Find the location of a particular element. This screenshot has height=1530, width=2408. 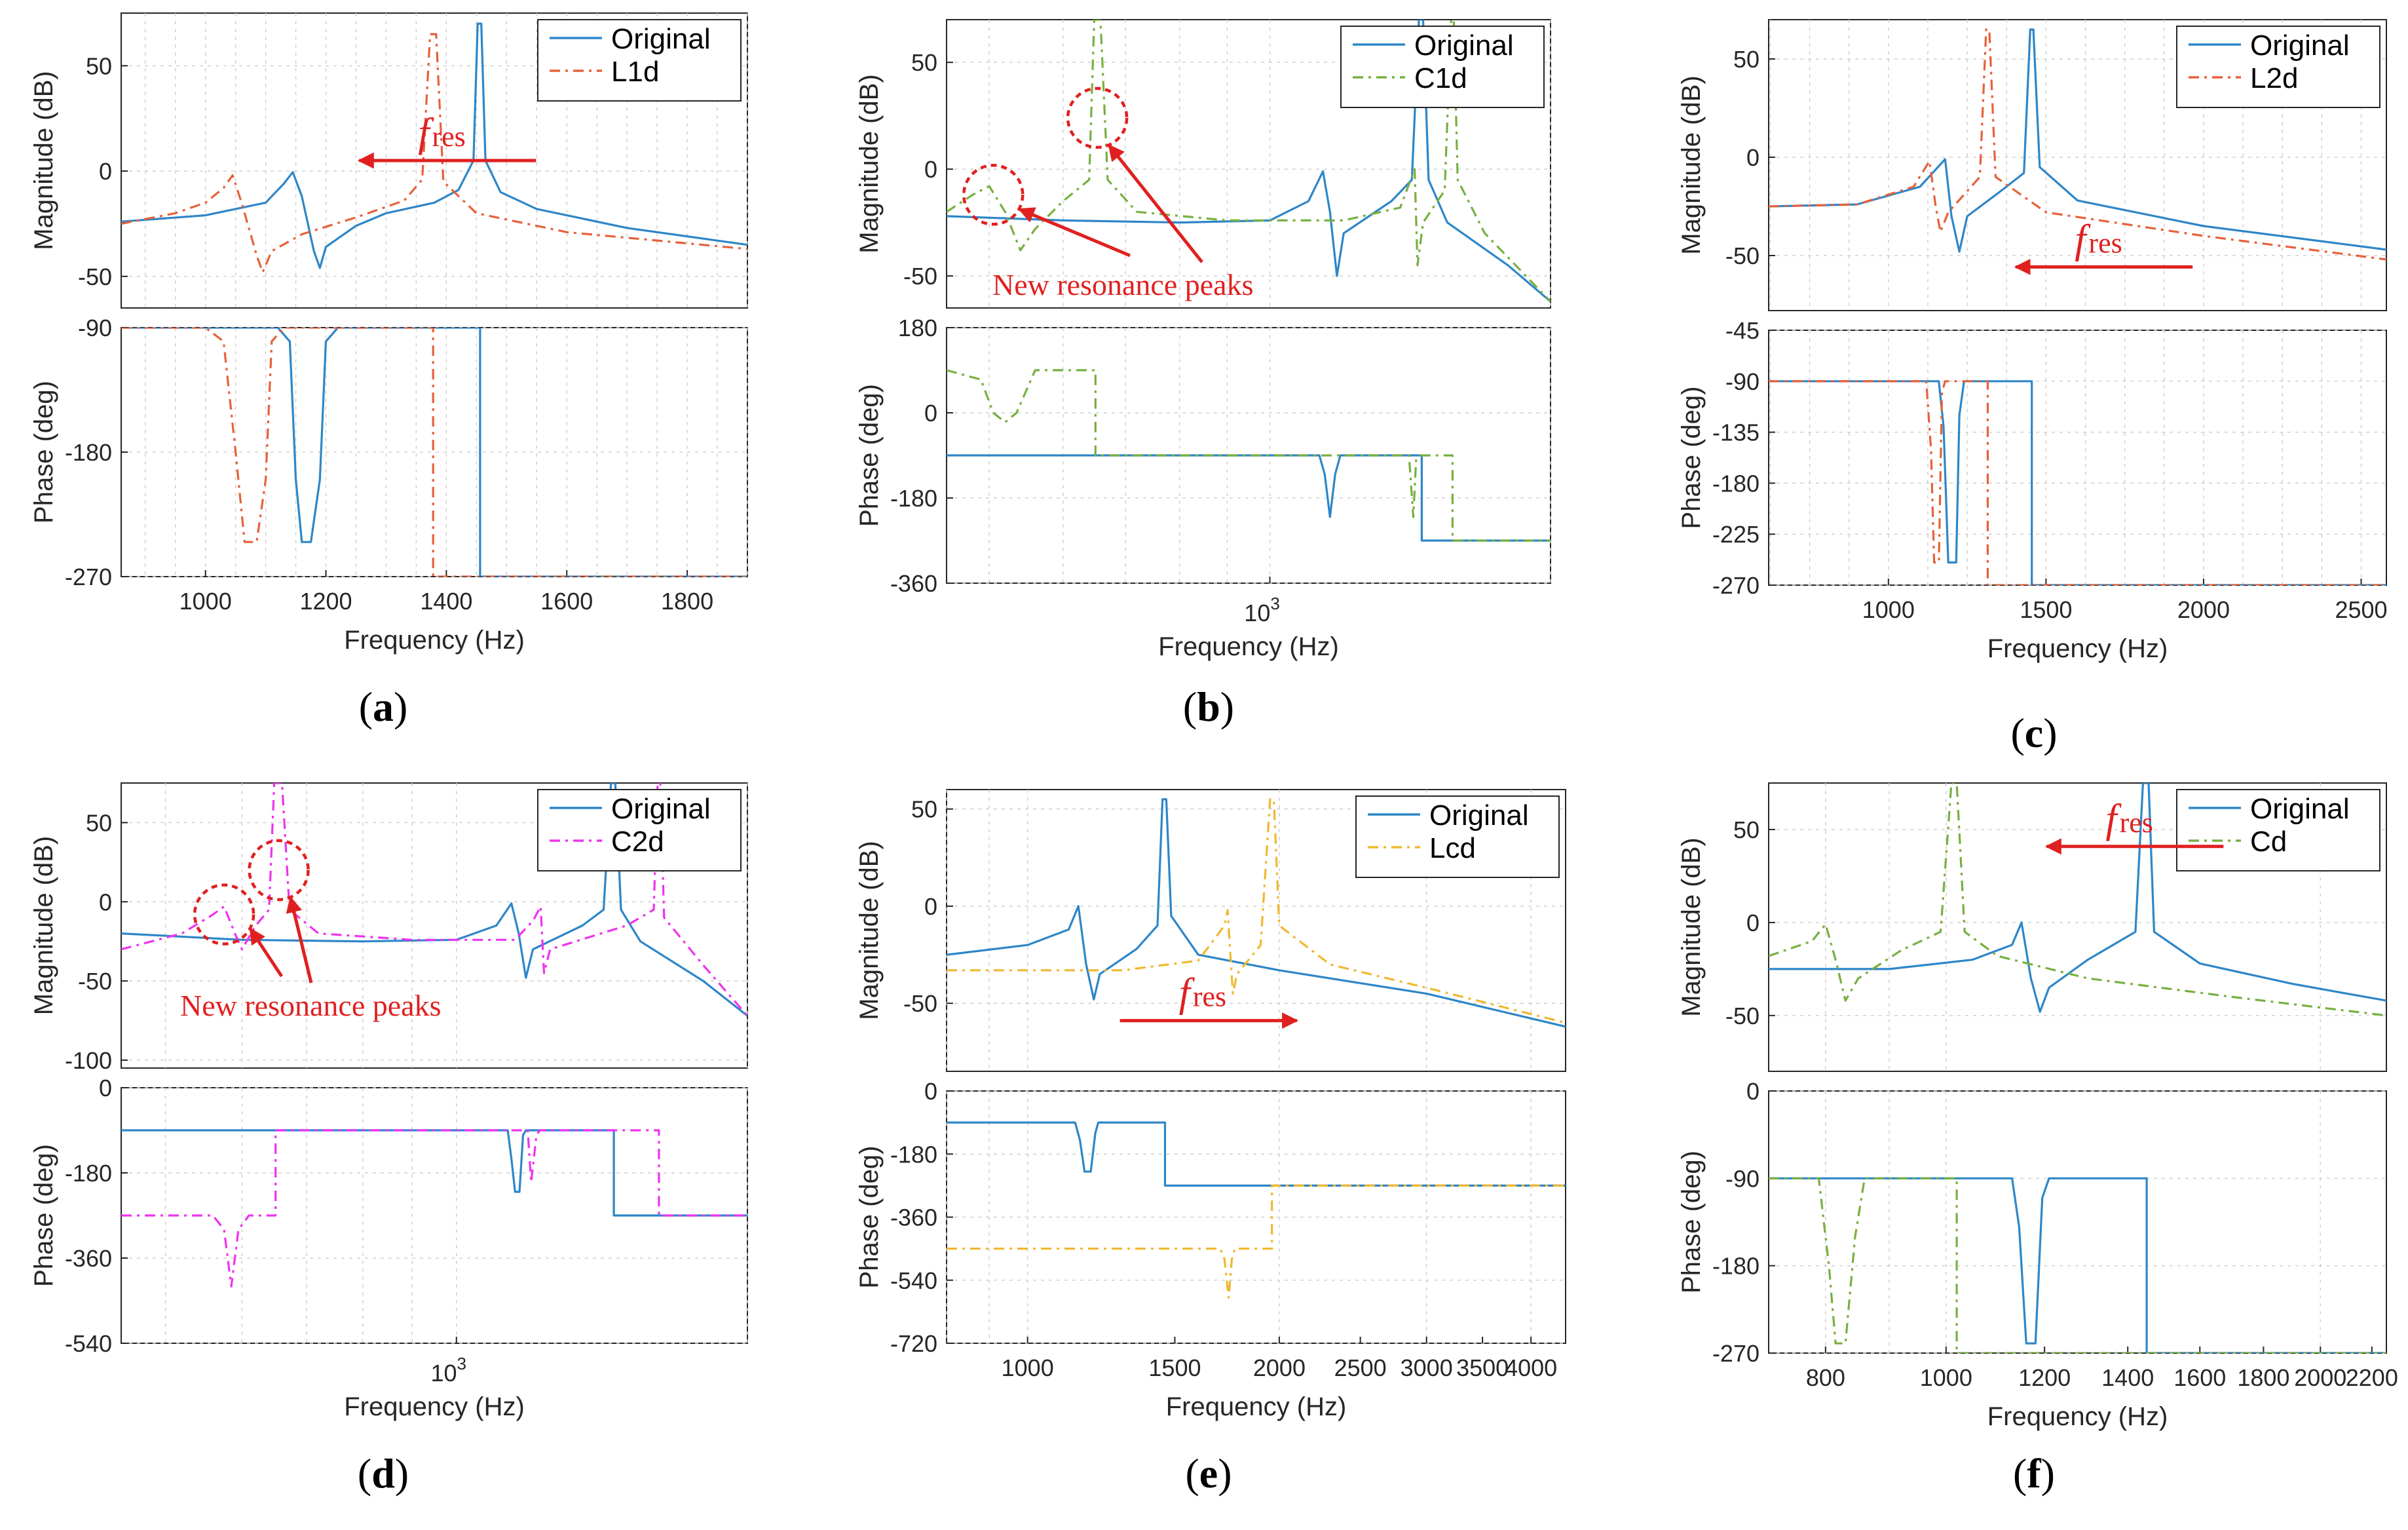

legend-label-lcd: Lcd is located at coordinates (1452, 848).